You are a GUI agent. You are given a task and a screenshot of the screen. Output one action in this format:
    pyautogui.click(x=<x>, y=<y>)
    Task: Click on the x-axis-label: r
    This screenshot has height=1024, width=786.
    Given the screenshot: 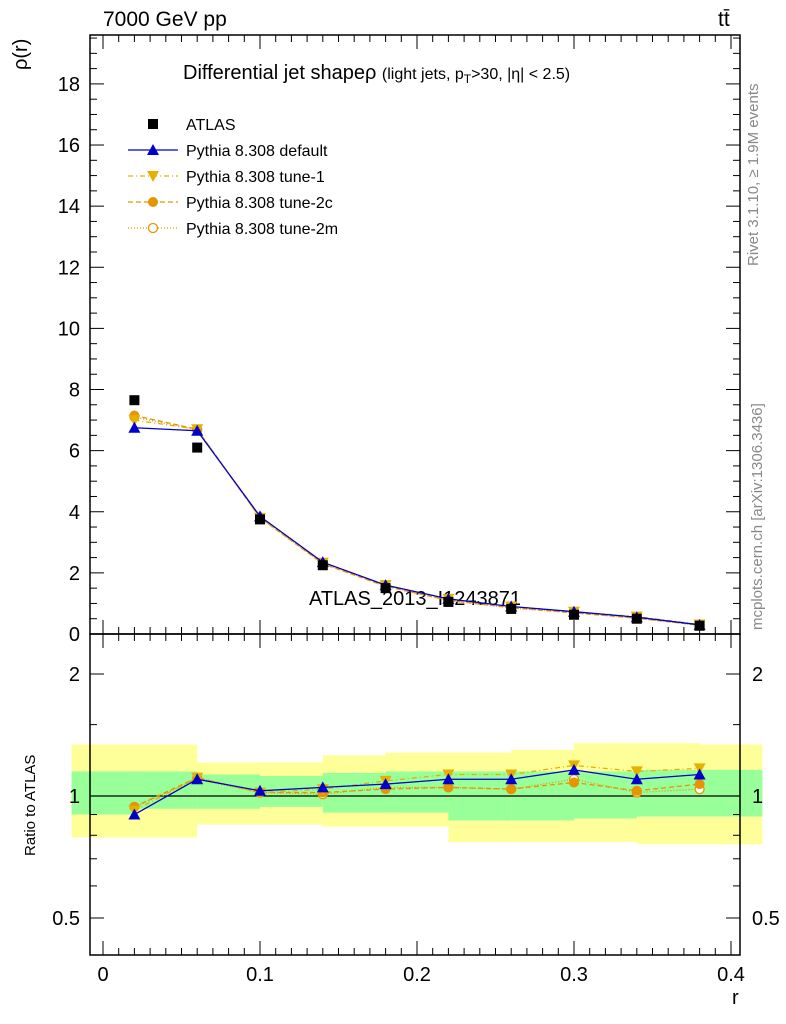 What is the action you would take?
    pyautogui.click(x=735, y=998)
    